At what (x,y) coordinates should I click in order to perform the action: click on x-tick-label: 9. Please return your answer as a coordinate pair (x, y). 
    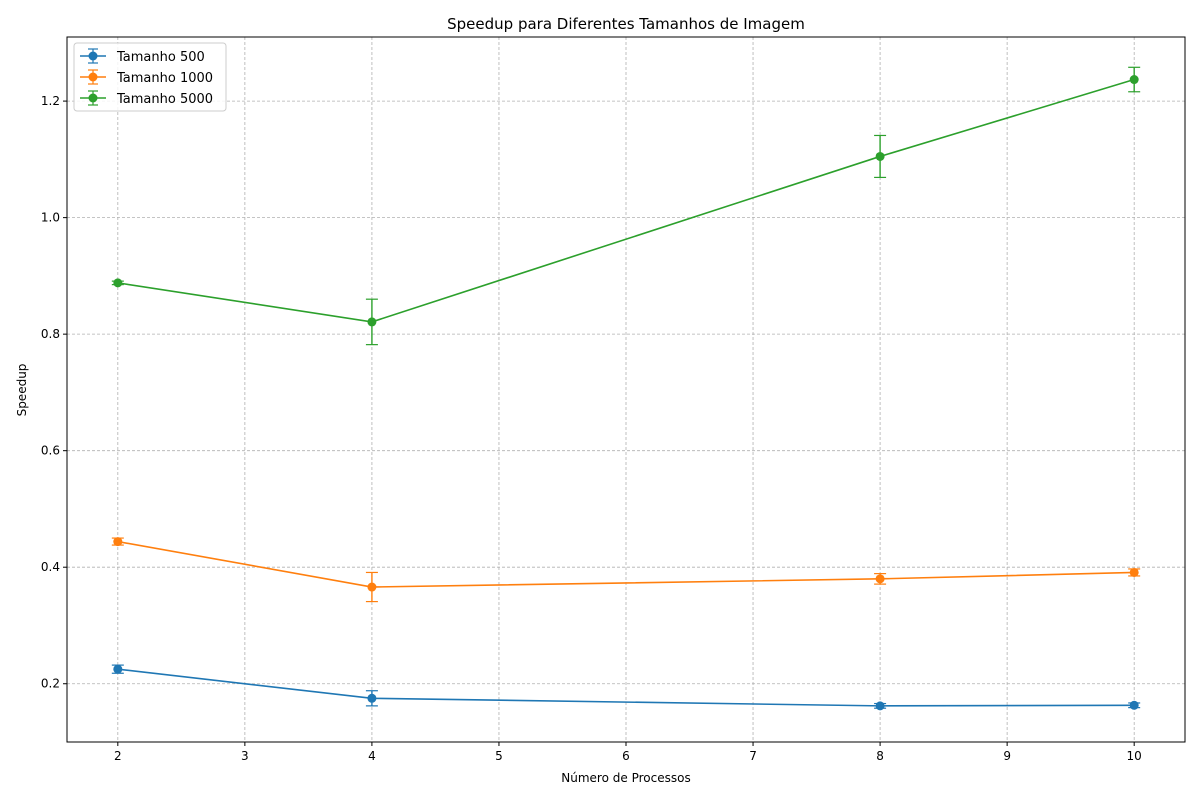
    Looking at the image, I should click on (1007, 756).